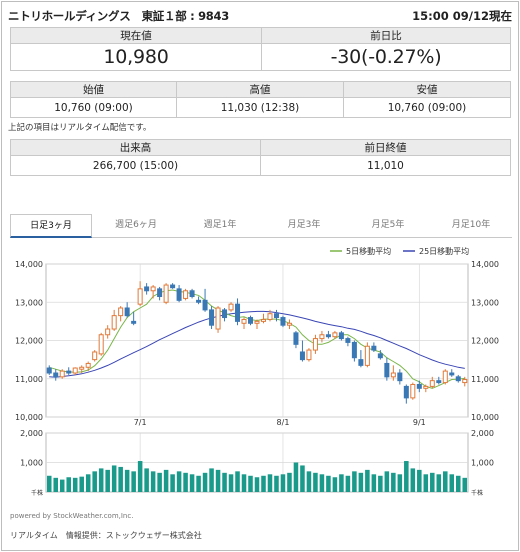 This screenshot has height=552, width=520. Describe the element at coordinates (135, 147) in the screenshot. I see `volume-label: 出来高` at that location.